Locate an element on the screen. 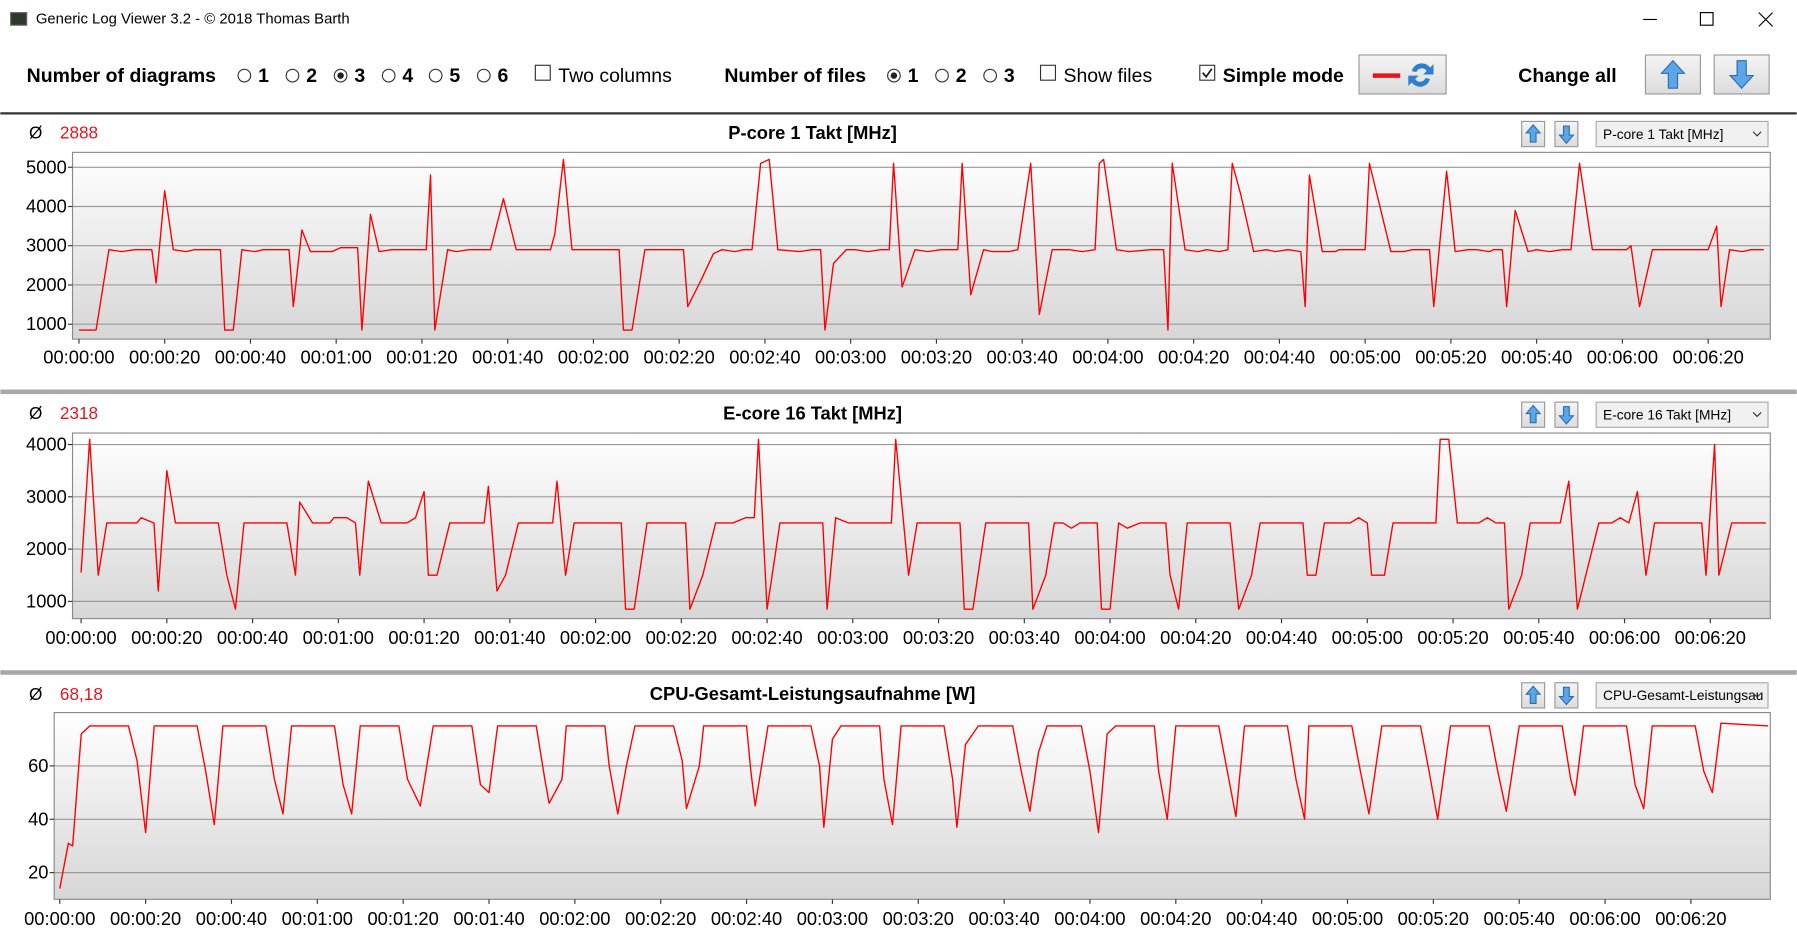  line-style-button is located at coordinates (1402, 74).